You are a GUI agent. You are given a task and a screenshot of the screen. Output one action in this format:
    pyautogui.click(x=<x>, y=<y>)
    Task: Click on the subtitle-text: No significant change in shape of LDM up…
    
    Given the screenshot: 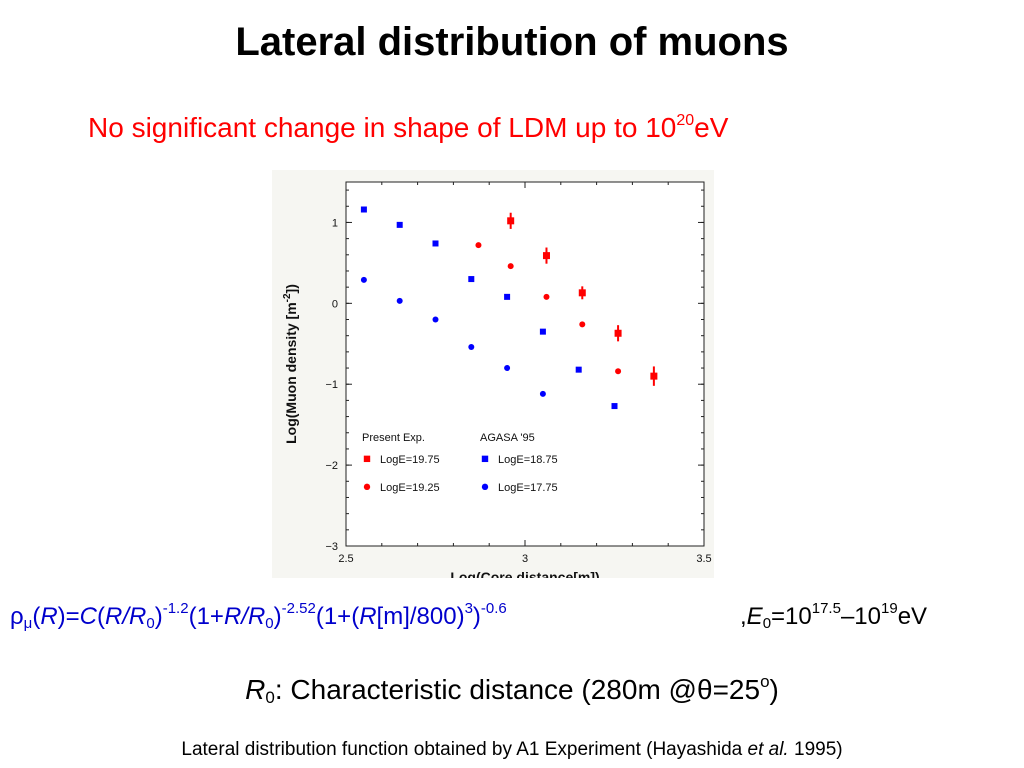 What is the action you would take?
    pyautogui.click(x=382, y=127)
    